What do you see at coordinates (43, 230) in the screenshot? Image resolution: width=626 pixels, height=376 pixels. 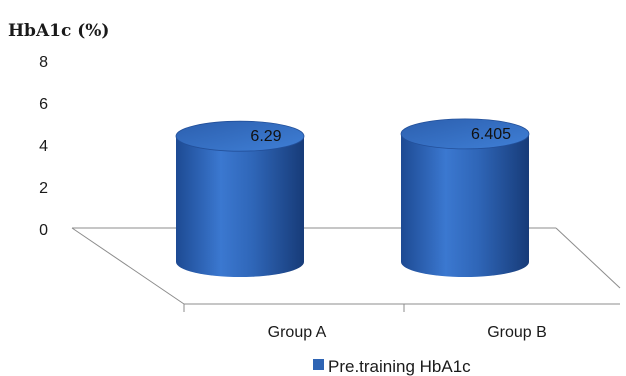 I see `y-tick-label: 0` at bounding box center [43, 230].